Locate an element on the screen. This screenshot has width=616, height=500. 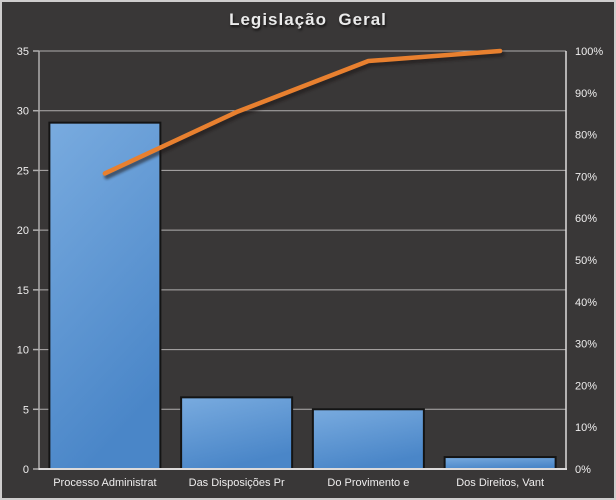
percent-axis-tick-label: 20% is located at coordinates (586, 386).